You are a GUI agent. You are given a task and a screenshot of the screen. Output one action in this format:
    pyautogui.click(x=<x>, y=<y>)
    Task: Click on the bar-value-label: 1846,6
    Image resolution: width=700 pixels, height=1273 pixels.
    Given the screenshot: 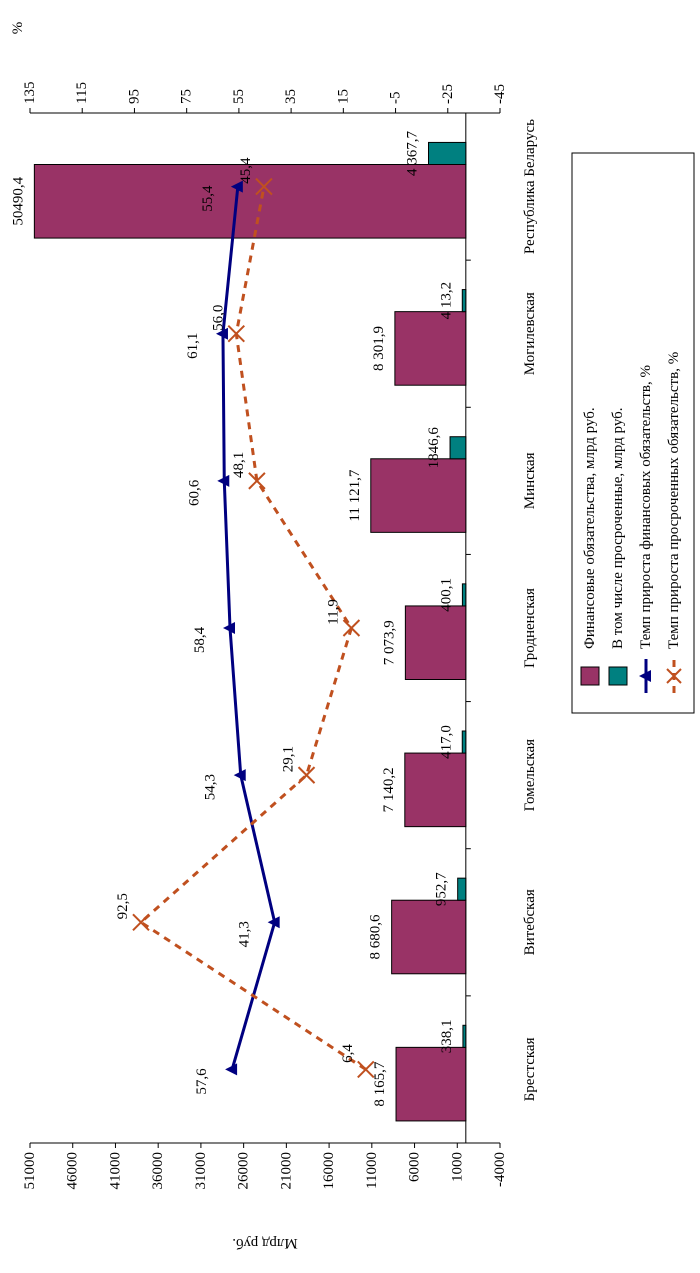 What is the action you would take?
    pyautogui.click(x=434, y=448)
    